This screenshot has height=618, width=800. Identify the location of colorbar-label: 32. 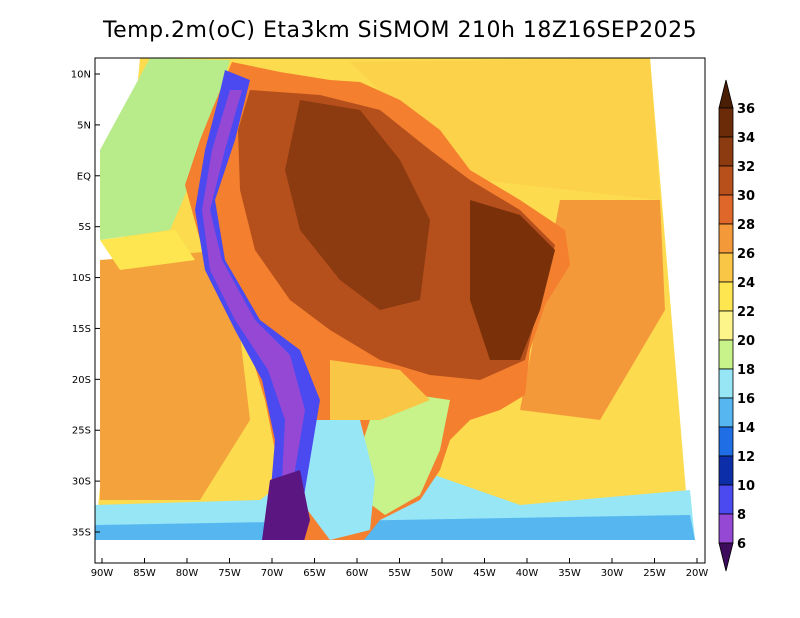
(746, 167).